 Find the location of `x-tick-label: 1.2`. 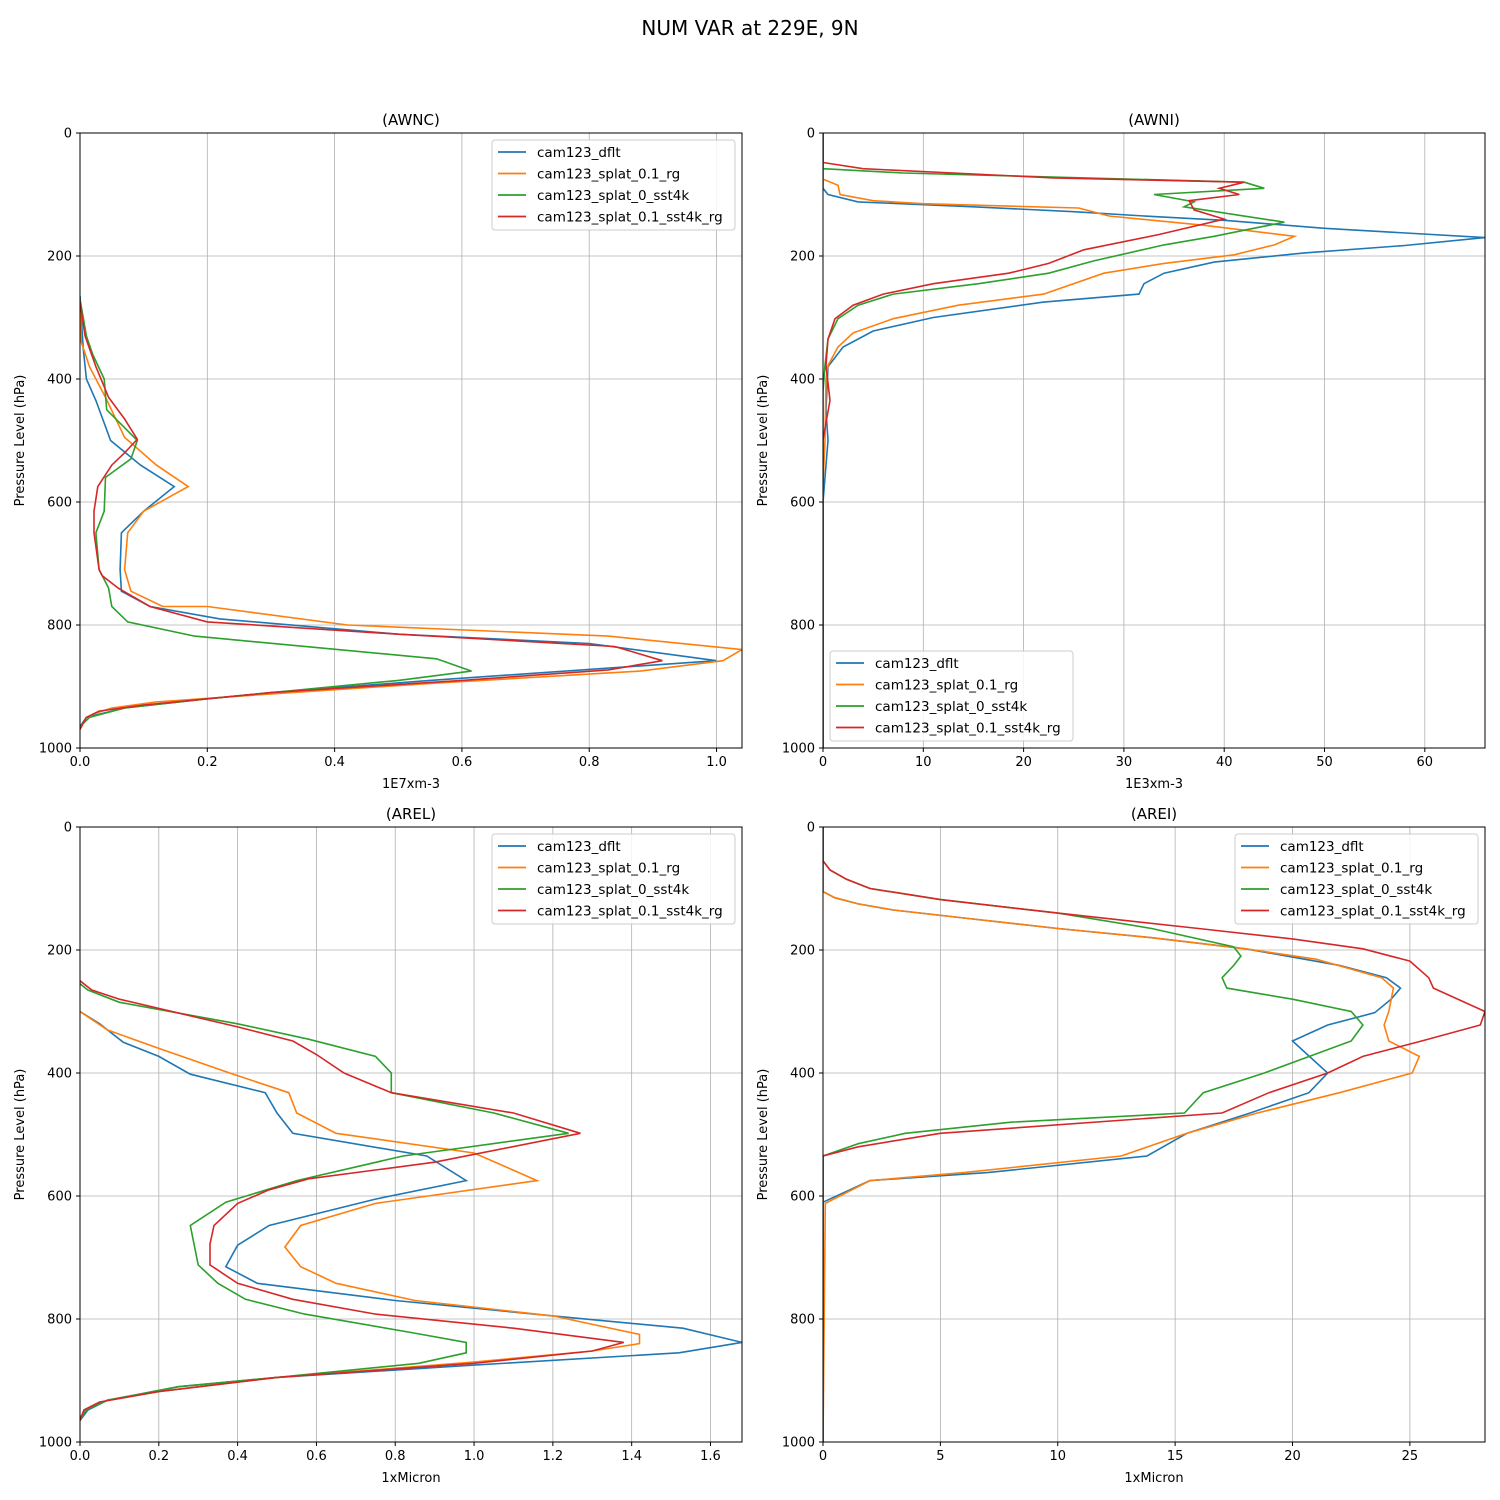

x-tick-label: 1.2 is located at coordinates (553, 1456).